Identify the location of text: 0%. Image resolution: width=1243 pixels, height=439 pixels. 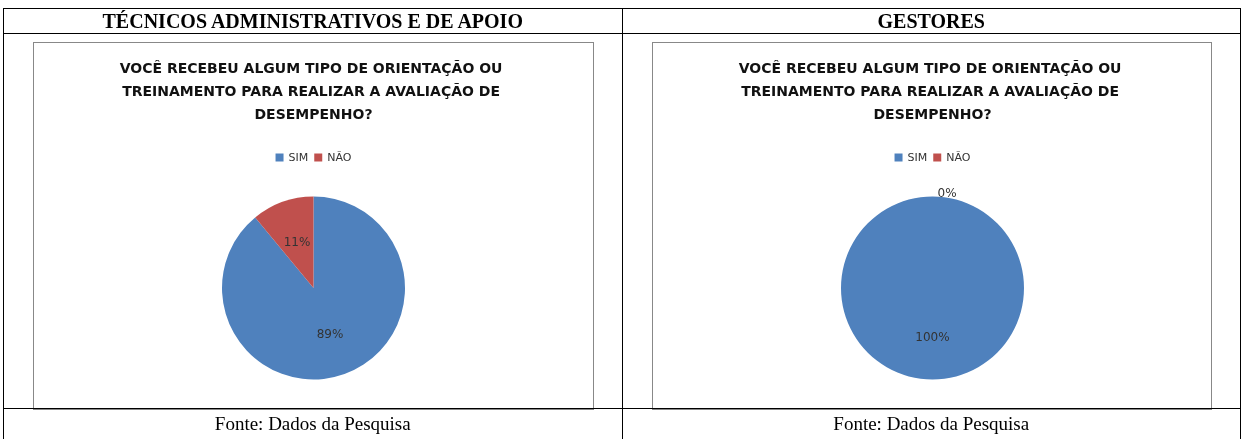
(947, 192).